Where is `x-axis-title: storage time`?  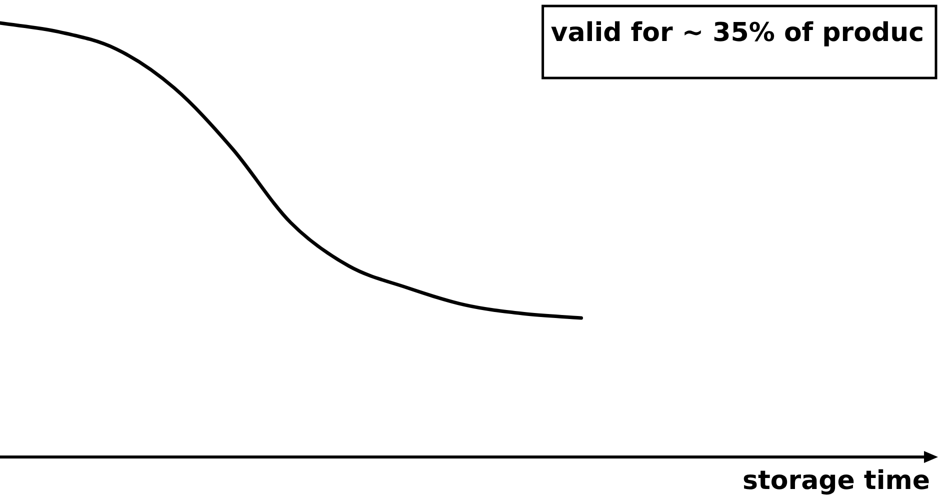
x-axis-title: storage time is located at coordinates (836, 481).